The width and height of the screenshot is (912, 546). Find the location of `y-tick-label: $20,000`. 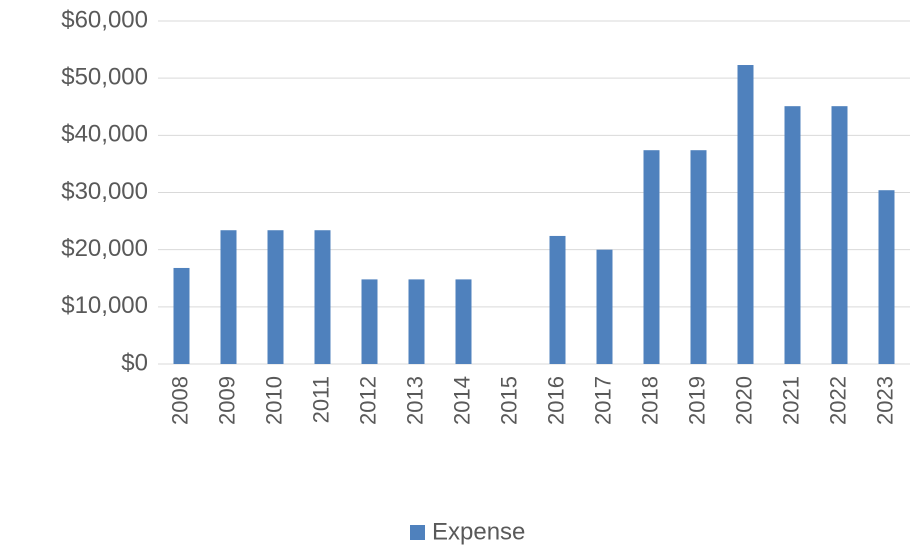

y-tick-label: $20,000 is located at coordinates (104, 248).